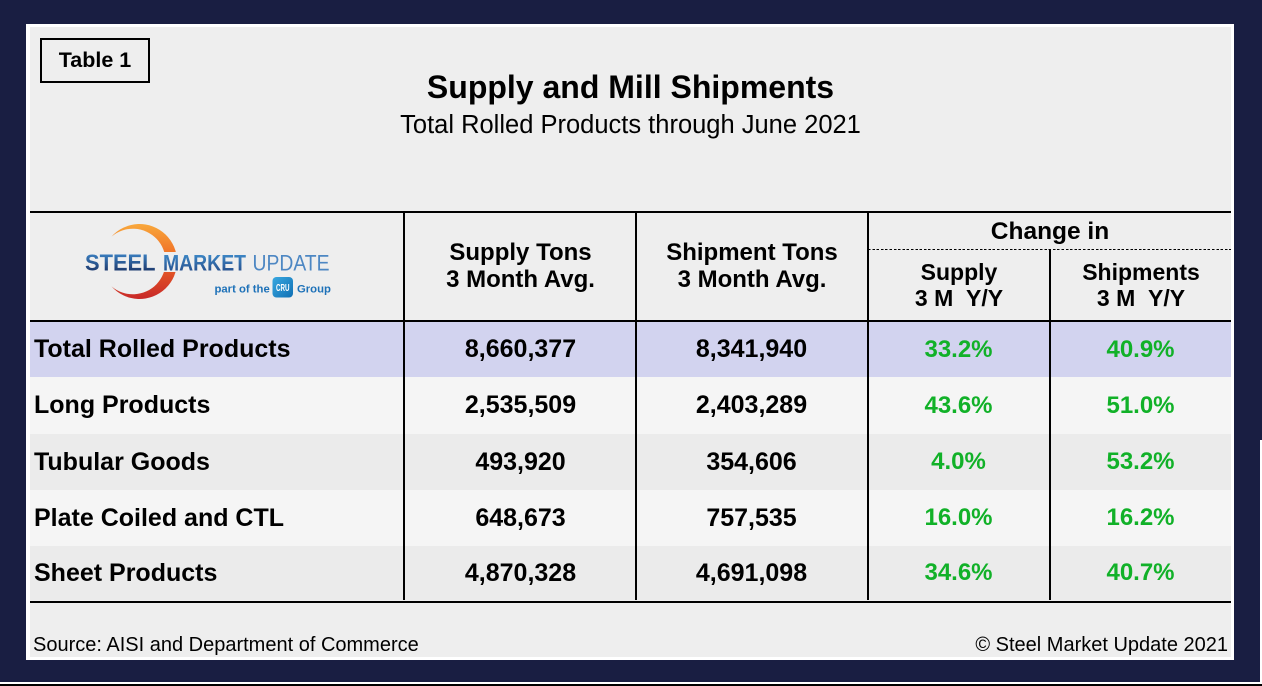 This screenshot has height=686, width=1262. What do you see at coordinates (291, 263) in the screenshot?
I see `svg-text: UPDATE` at bounding box center [291, 263].